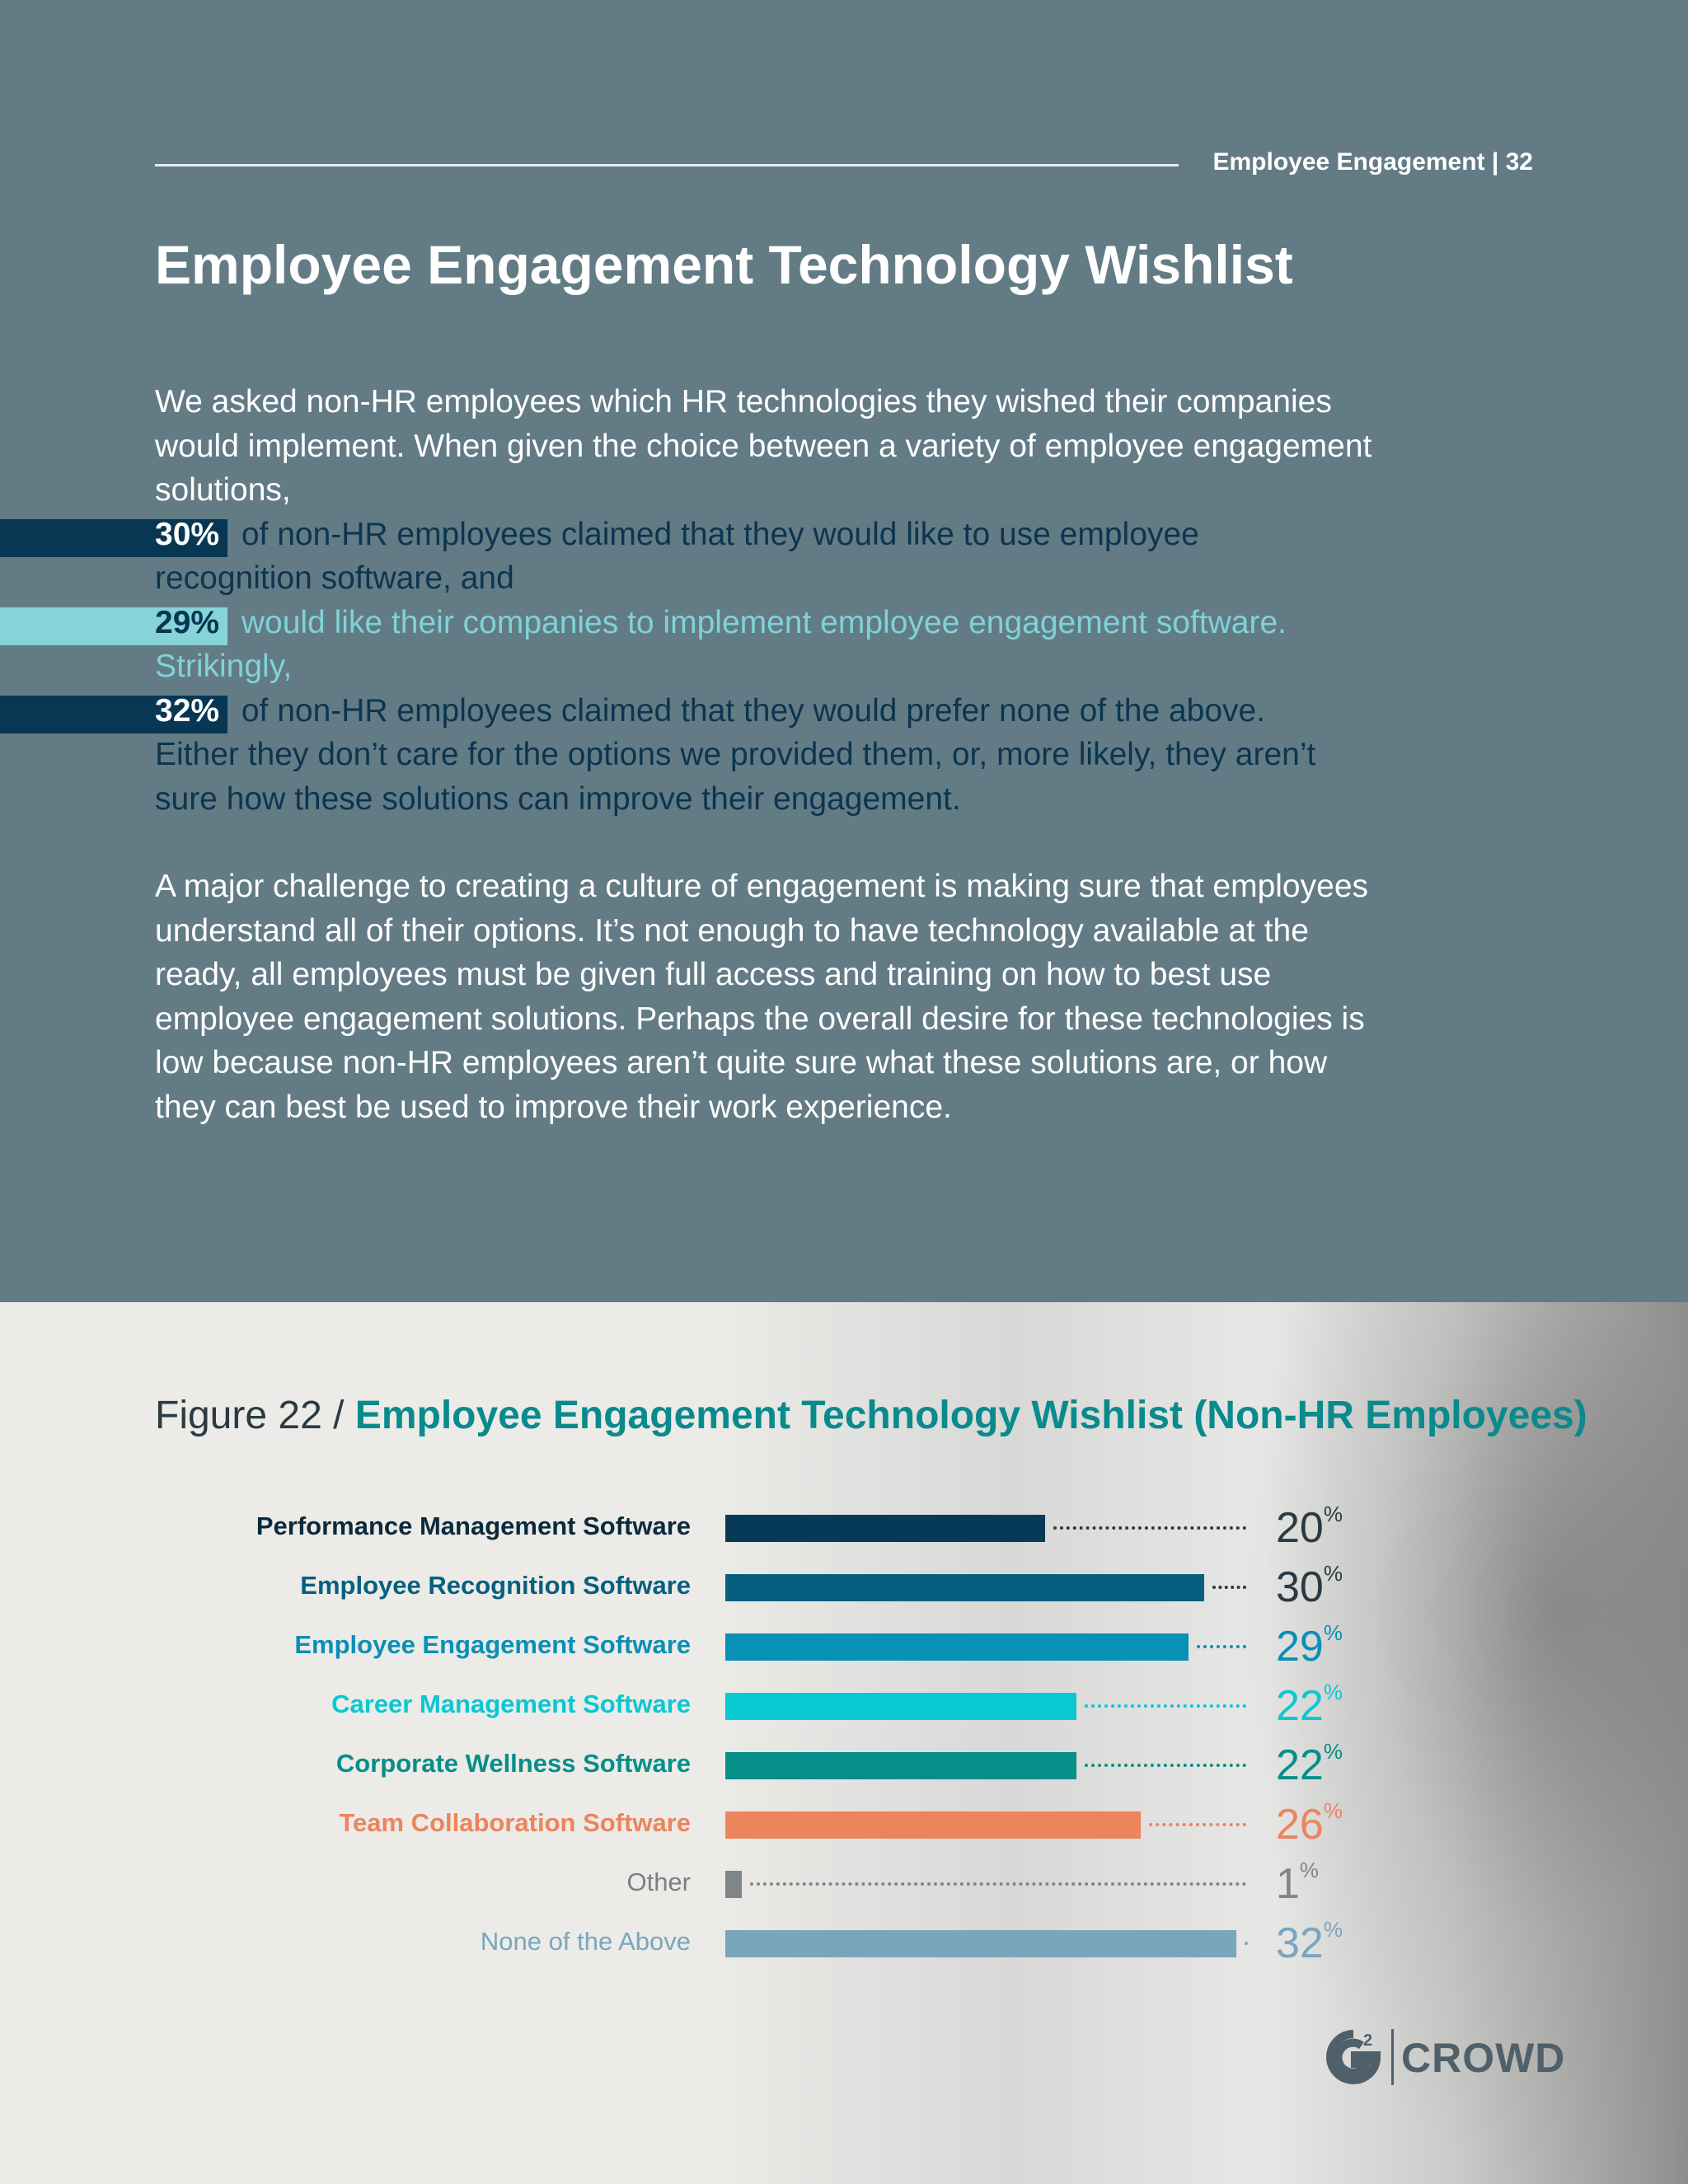 This screenshot has height=2184, width=1688. What do you see at coordinates (724, 264) in the screenshot?
I see `page-title: Employee Engagement Technology Wishlist` at bounding box center [724, 264].